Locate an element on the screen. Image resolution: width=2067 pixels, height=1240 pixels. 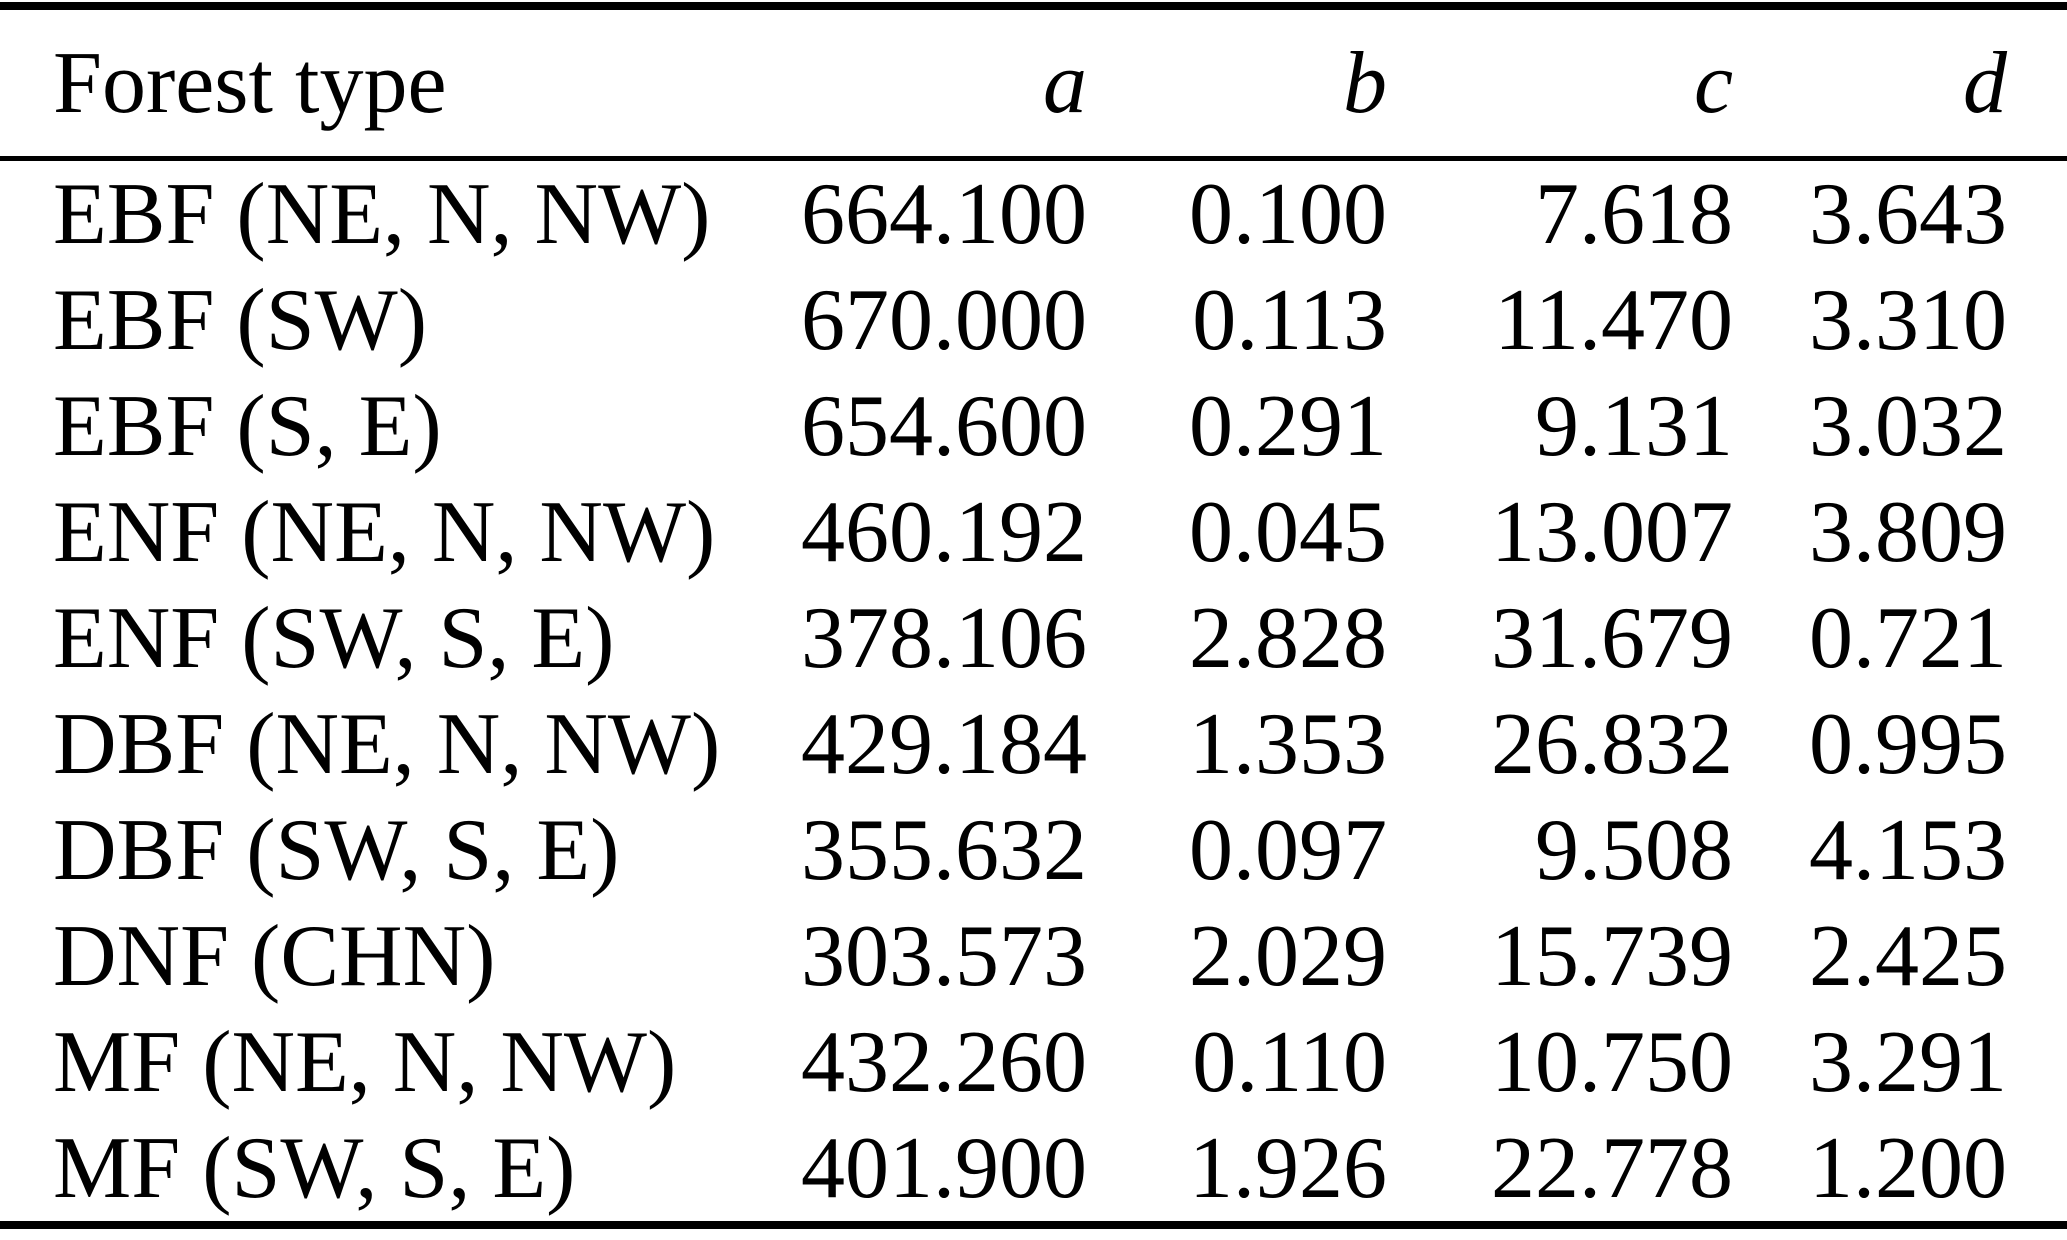
value-cell-c: 31.679 is located at coordinates (1612, 638).